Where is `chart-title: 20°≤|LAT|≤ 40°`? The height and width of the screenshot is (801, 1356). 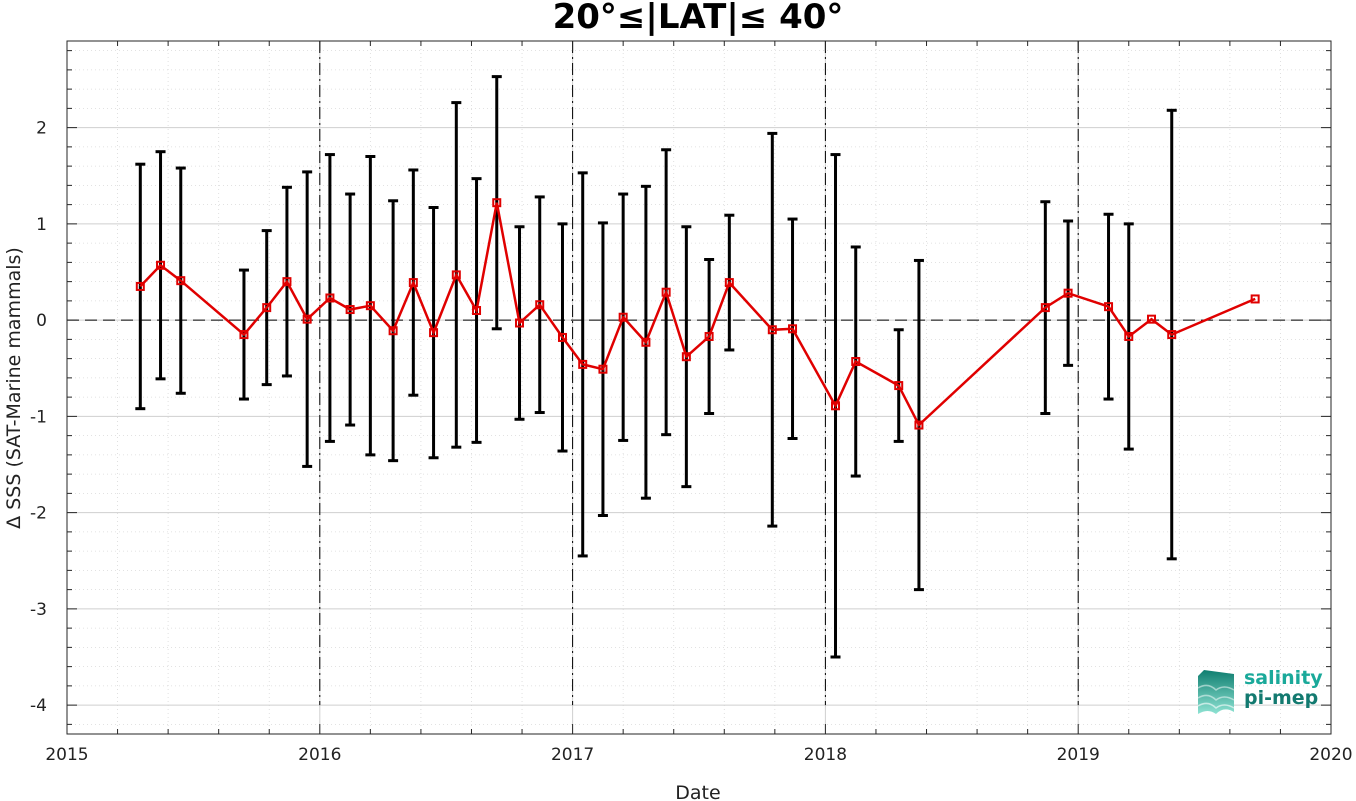 chart-title: 20°≤|LAT|≤ 40° is located at coordinates (698, 18).